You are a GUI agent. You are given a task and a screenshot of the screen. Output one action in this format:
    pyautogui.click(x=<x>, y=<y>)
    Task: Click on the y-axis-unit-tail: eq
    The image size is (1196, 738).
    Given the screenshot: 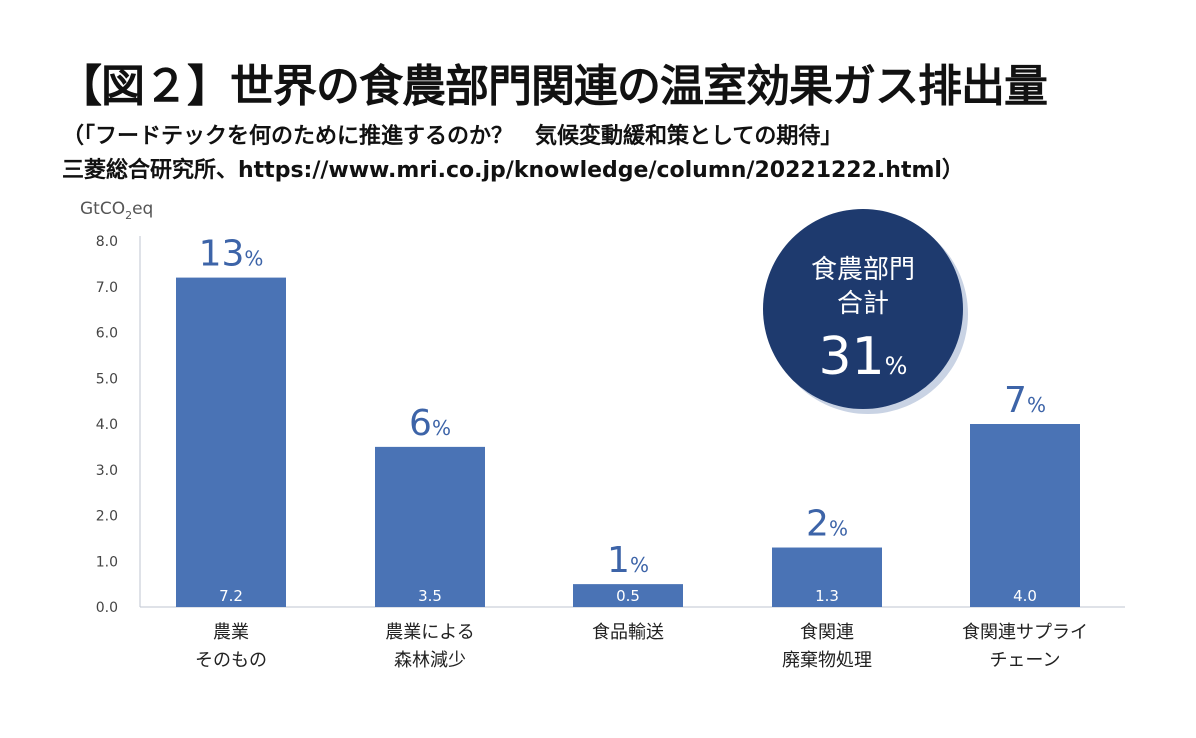 What is the action you would take?
    pyautogui.click(x=142, y=209)
    